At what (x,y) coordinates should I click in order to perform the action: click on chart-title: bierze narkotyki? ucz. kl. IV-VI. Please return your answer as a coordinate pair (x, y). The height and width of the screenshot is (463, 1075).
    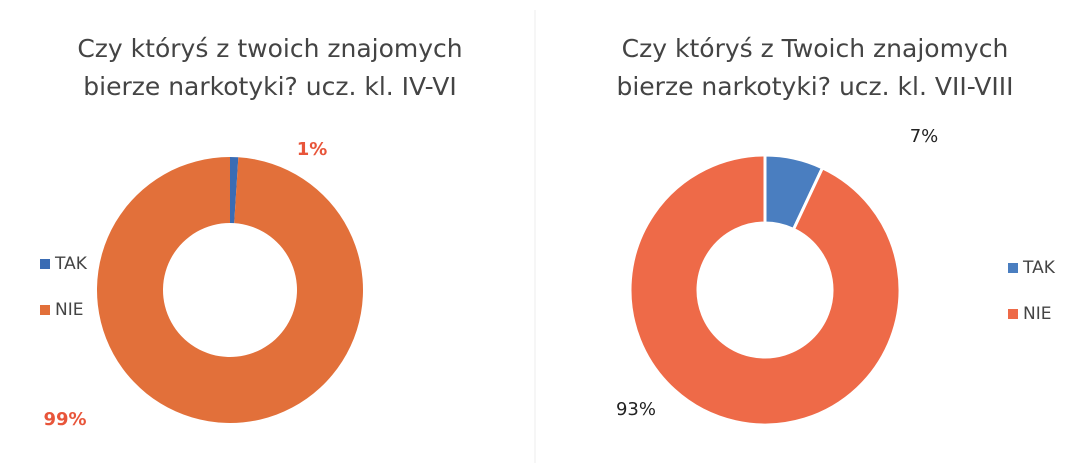
    Looking at the image, I should click on (269, 86).